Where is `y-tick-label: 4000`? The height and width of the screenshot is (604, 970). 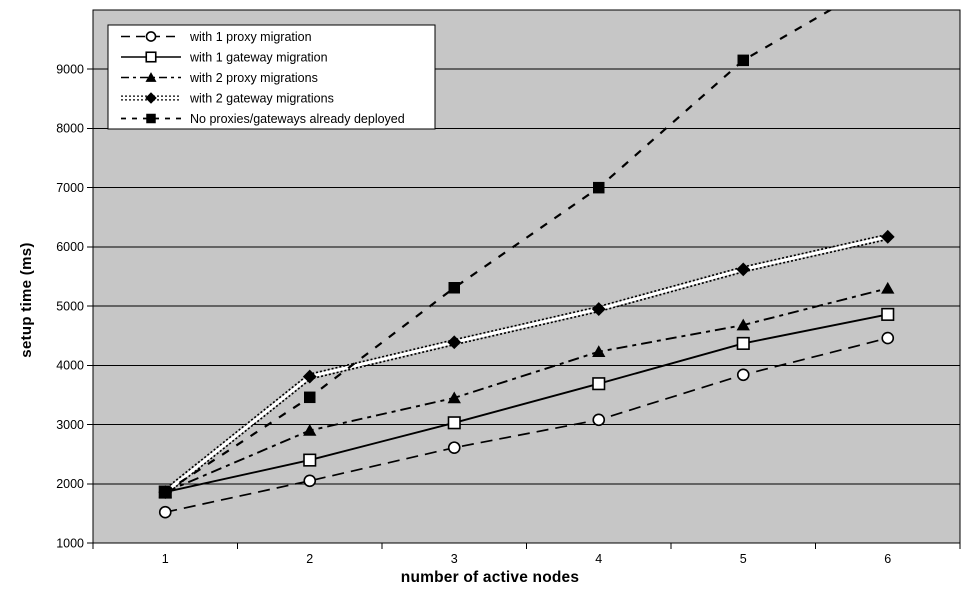 y-tick-label: 4000 is located at coordinates (70, 366).